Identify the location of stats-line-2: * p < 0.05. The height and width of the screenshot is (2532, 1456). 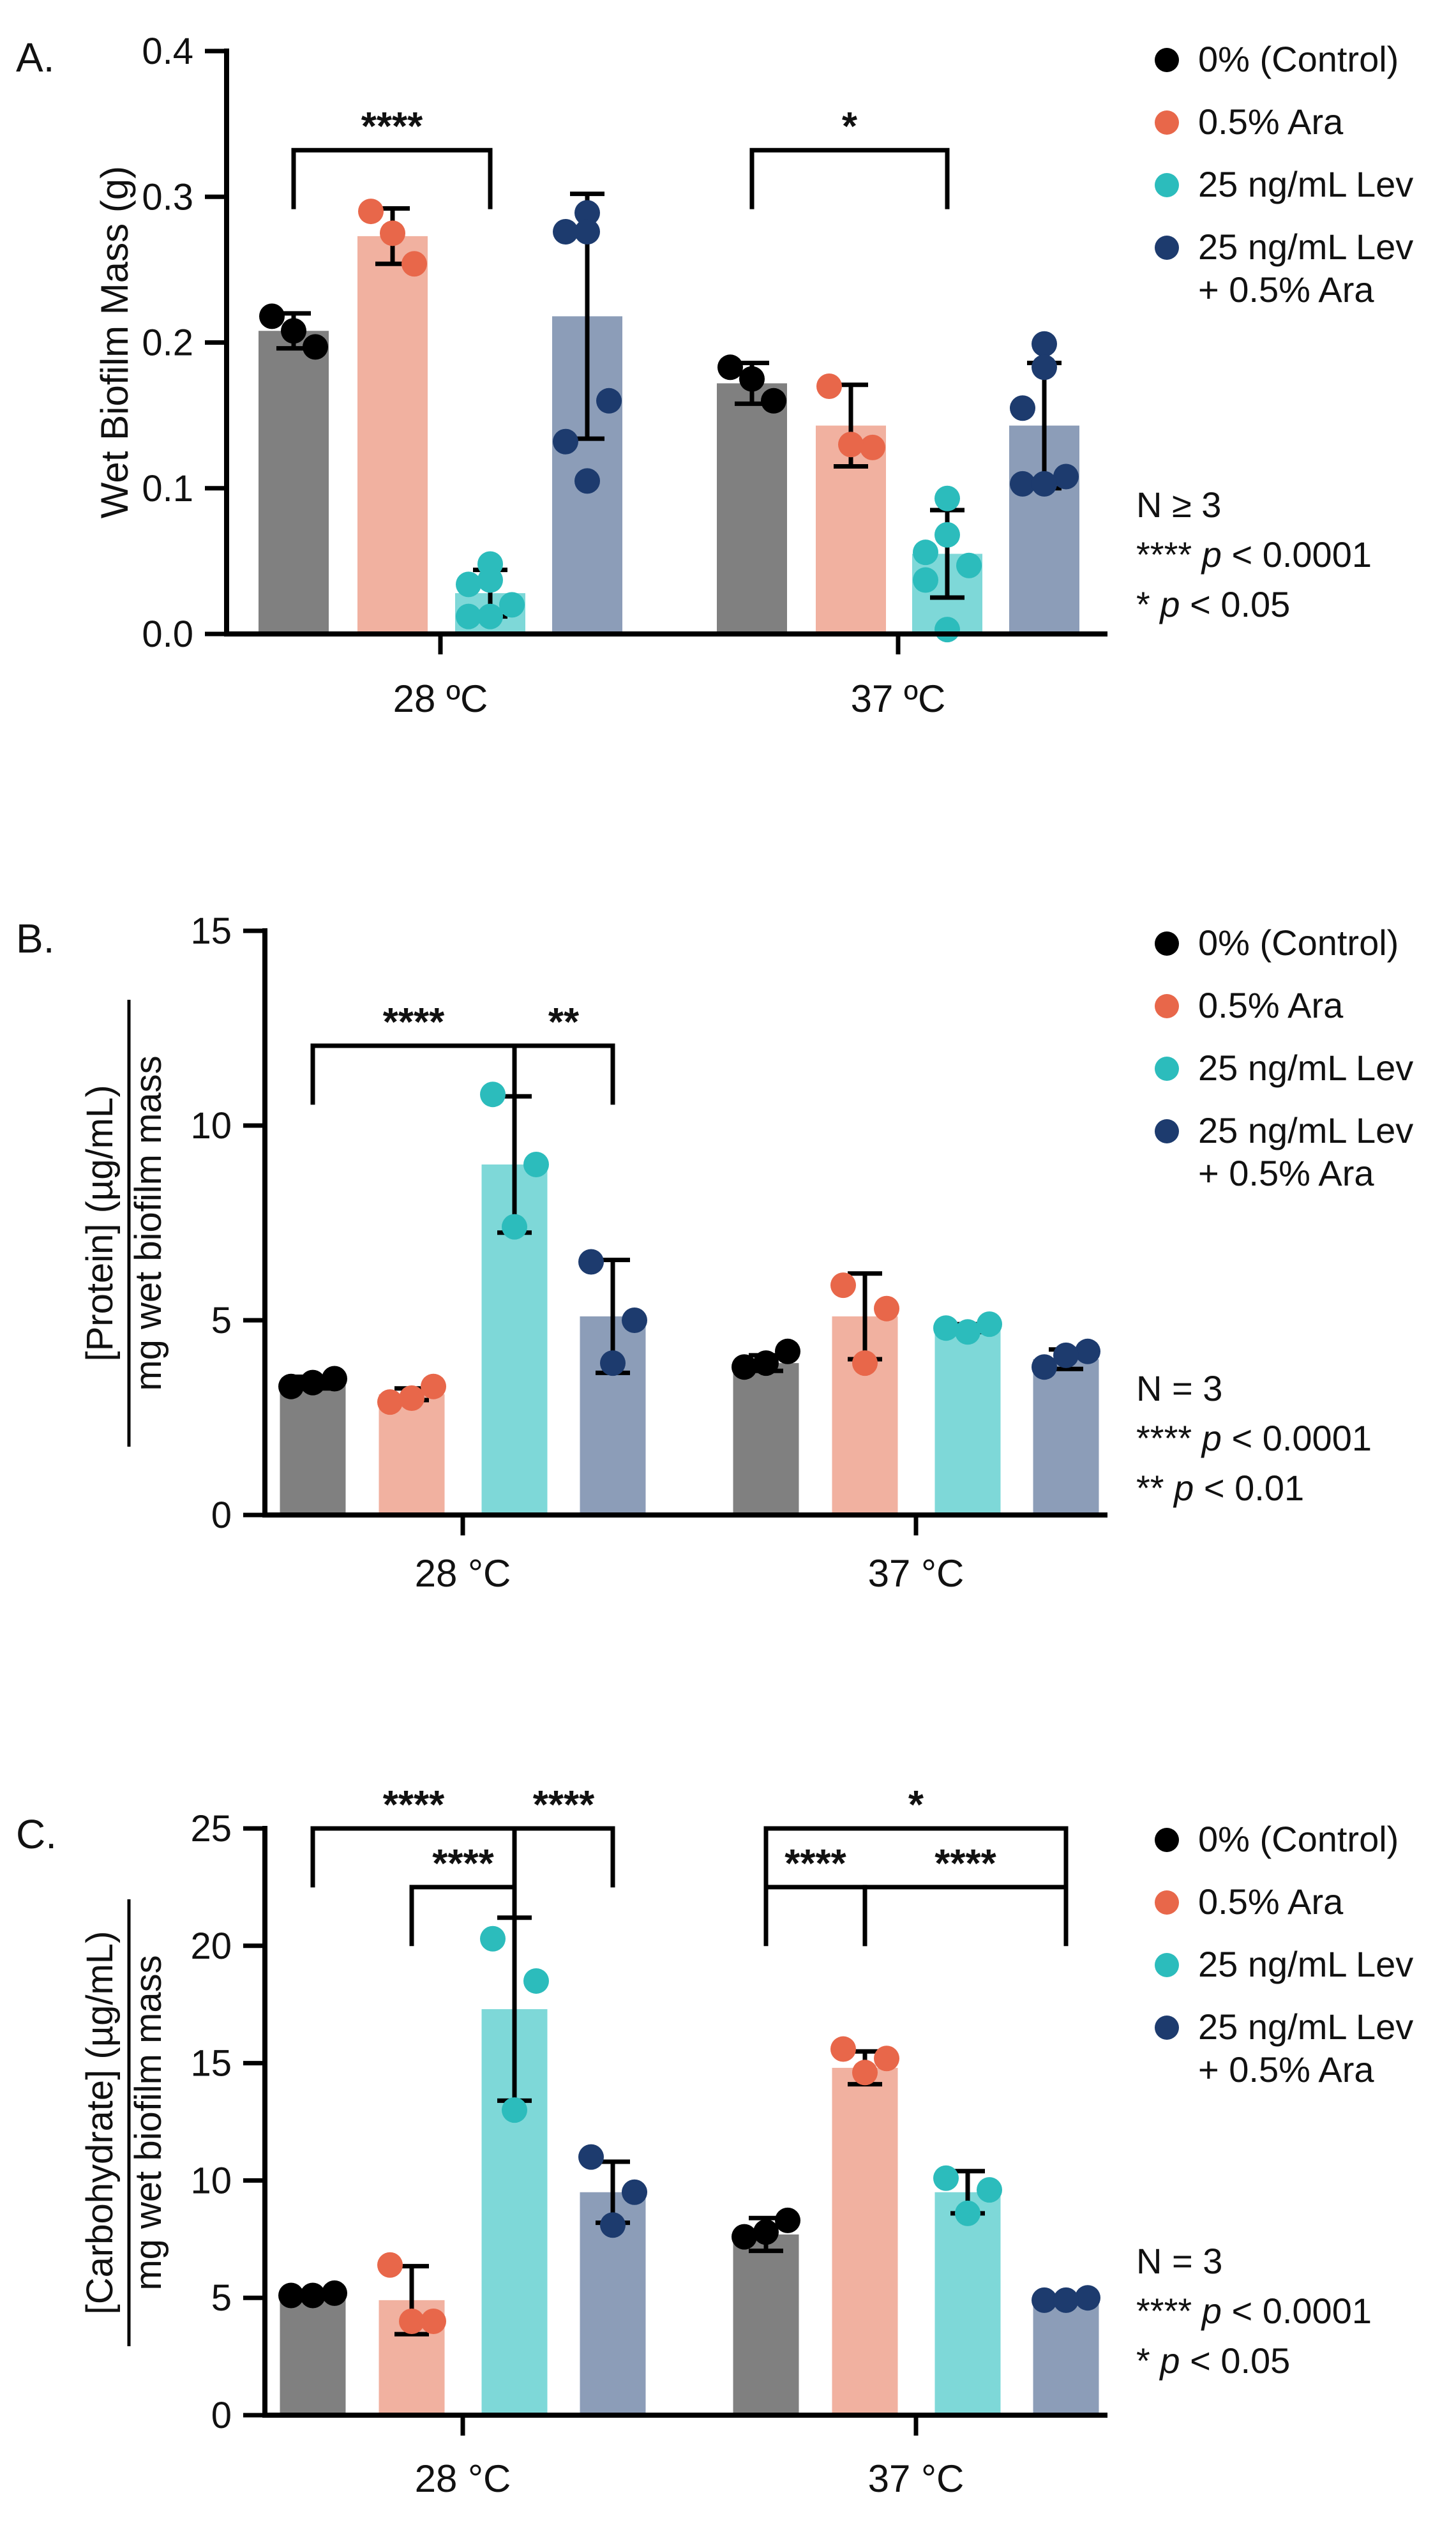
(1213, 604).